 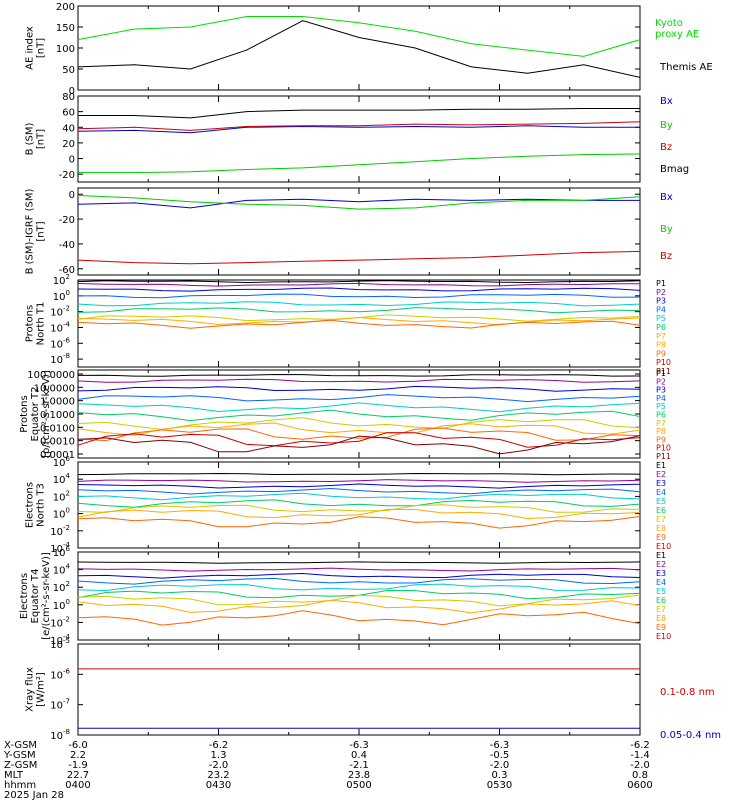 I want to click on series-line-p7, so click(x=359, y=424).